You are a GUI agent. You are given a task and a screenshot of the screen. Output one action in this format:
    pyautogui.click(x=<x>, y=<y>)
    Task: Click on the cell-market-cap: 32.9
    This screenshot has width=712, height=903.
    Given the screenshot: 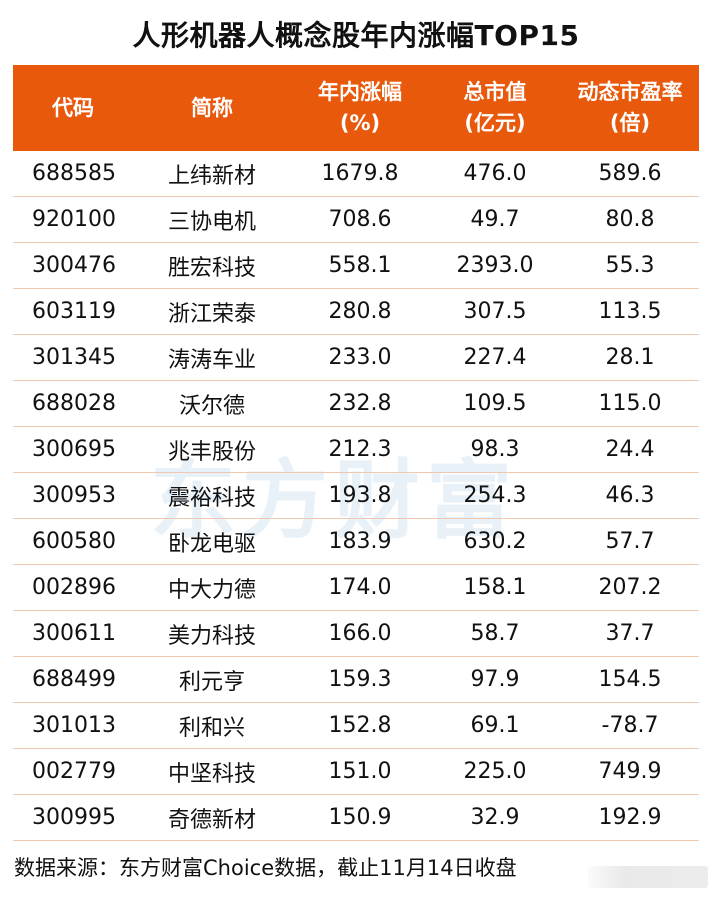 What is the action you would take?
    pyautogui.click(x=495, y=817)
    